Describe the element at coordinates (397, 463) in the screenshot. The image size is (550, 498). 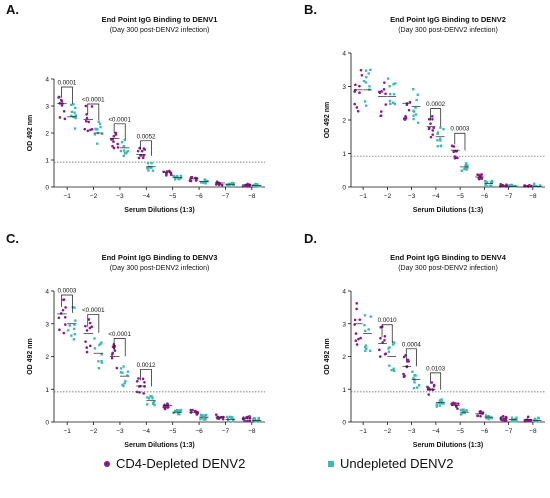
I see `legend-label-undepleted: Undepleted DENV2` at that location.